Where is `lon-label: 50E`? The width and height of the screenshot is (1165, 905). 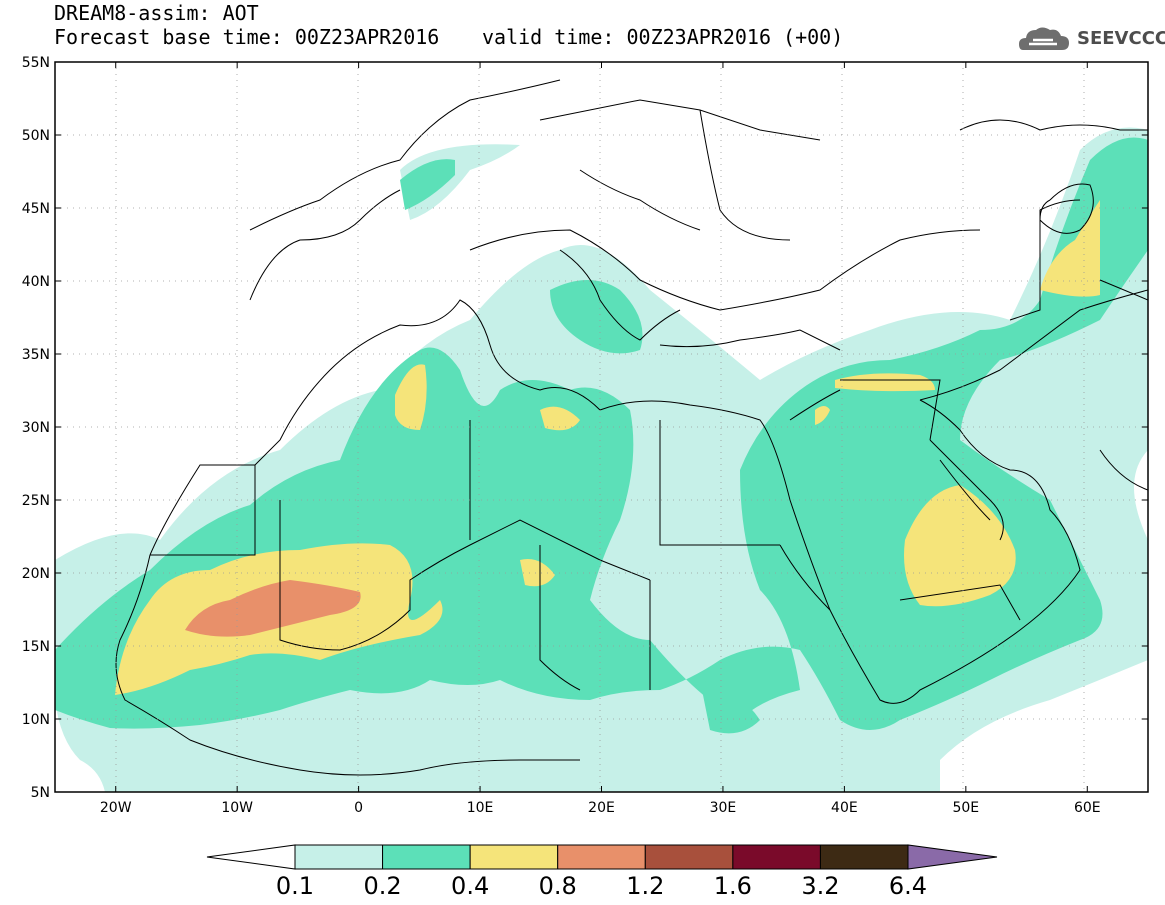 lon-label: 50E is located at coordinates (965, 808).